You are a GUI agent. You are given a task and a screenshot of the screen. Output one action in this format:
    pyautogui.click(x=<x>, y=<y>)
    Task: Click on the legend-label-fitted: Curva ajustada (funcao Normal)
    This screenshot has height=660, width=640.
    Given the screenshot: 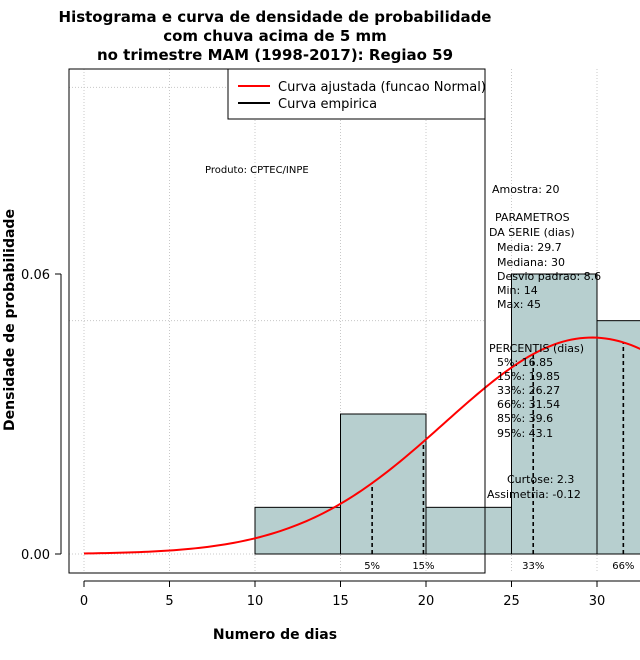 What is the action you would take?
    pyautogui.click(x=382, y=87)
    